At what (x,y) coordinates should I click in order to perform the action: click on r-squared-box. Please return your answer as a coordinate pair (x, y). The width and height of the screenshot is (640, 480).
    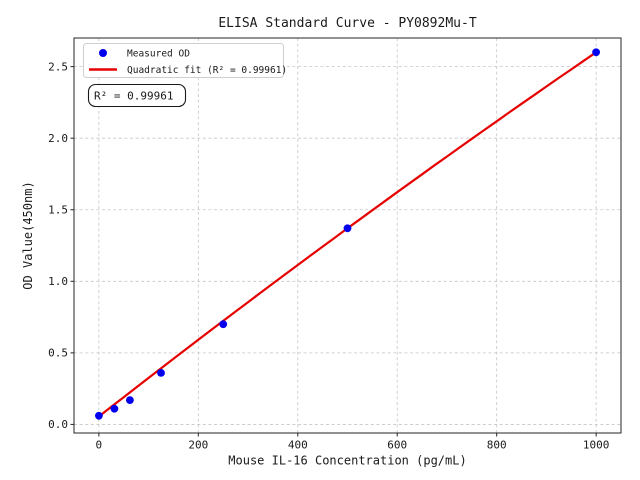
    Looking at the image, I should click on (137, 95).